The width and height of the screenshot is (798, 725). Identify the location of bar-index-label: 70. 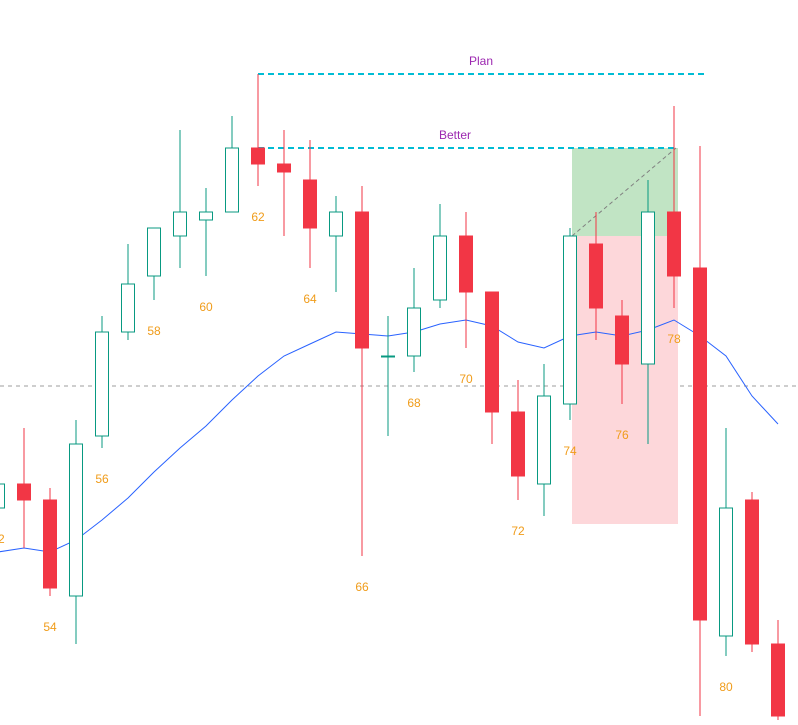
(466, 379).